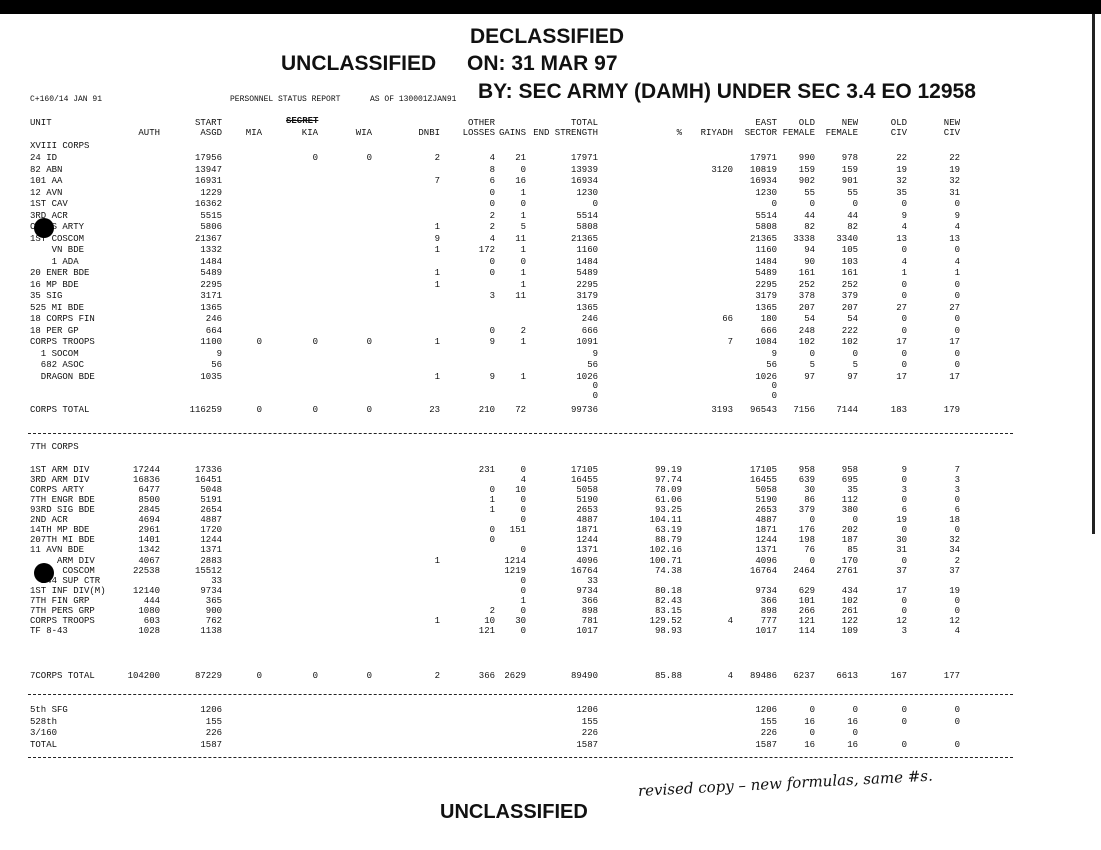  Describe the element at coordinates (57, 550) in the screenshot. I see `row-label: 11 AVN BDE` at that location.